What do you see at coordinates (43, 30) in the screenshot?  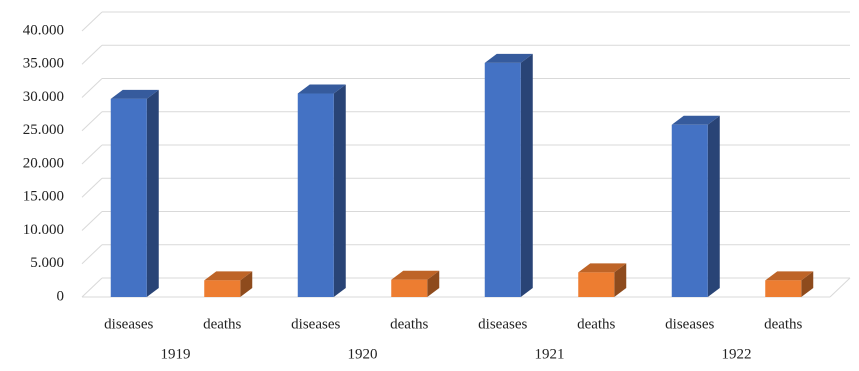 I see `y-tick-label: 40.000` at bounding box center [43, 30].